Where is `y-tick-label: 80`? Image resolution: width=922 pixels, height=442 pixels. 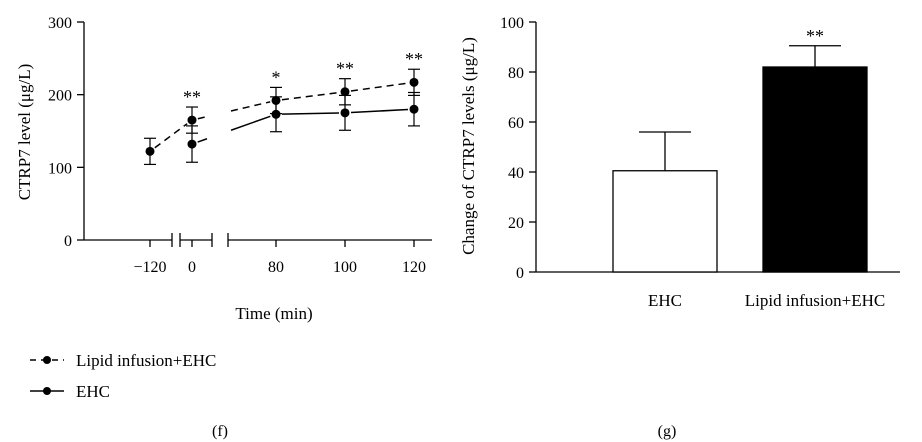 y-tick-label: 80 is located at coordinates (516, 73).